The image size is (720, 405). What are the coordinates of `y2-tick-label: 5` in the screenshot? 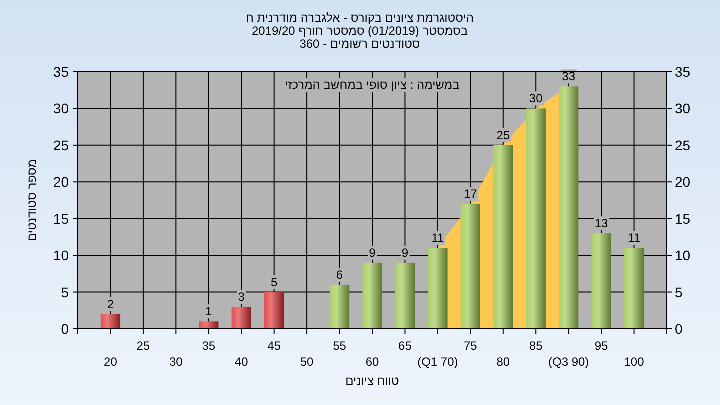 It's located at (679, 292).